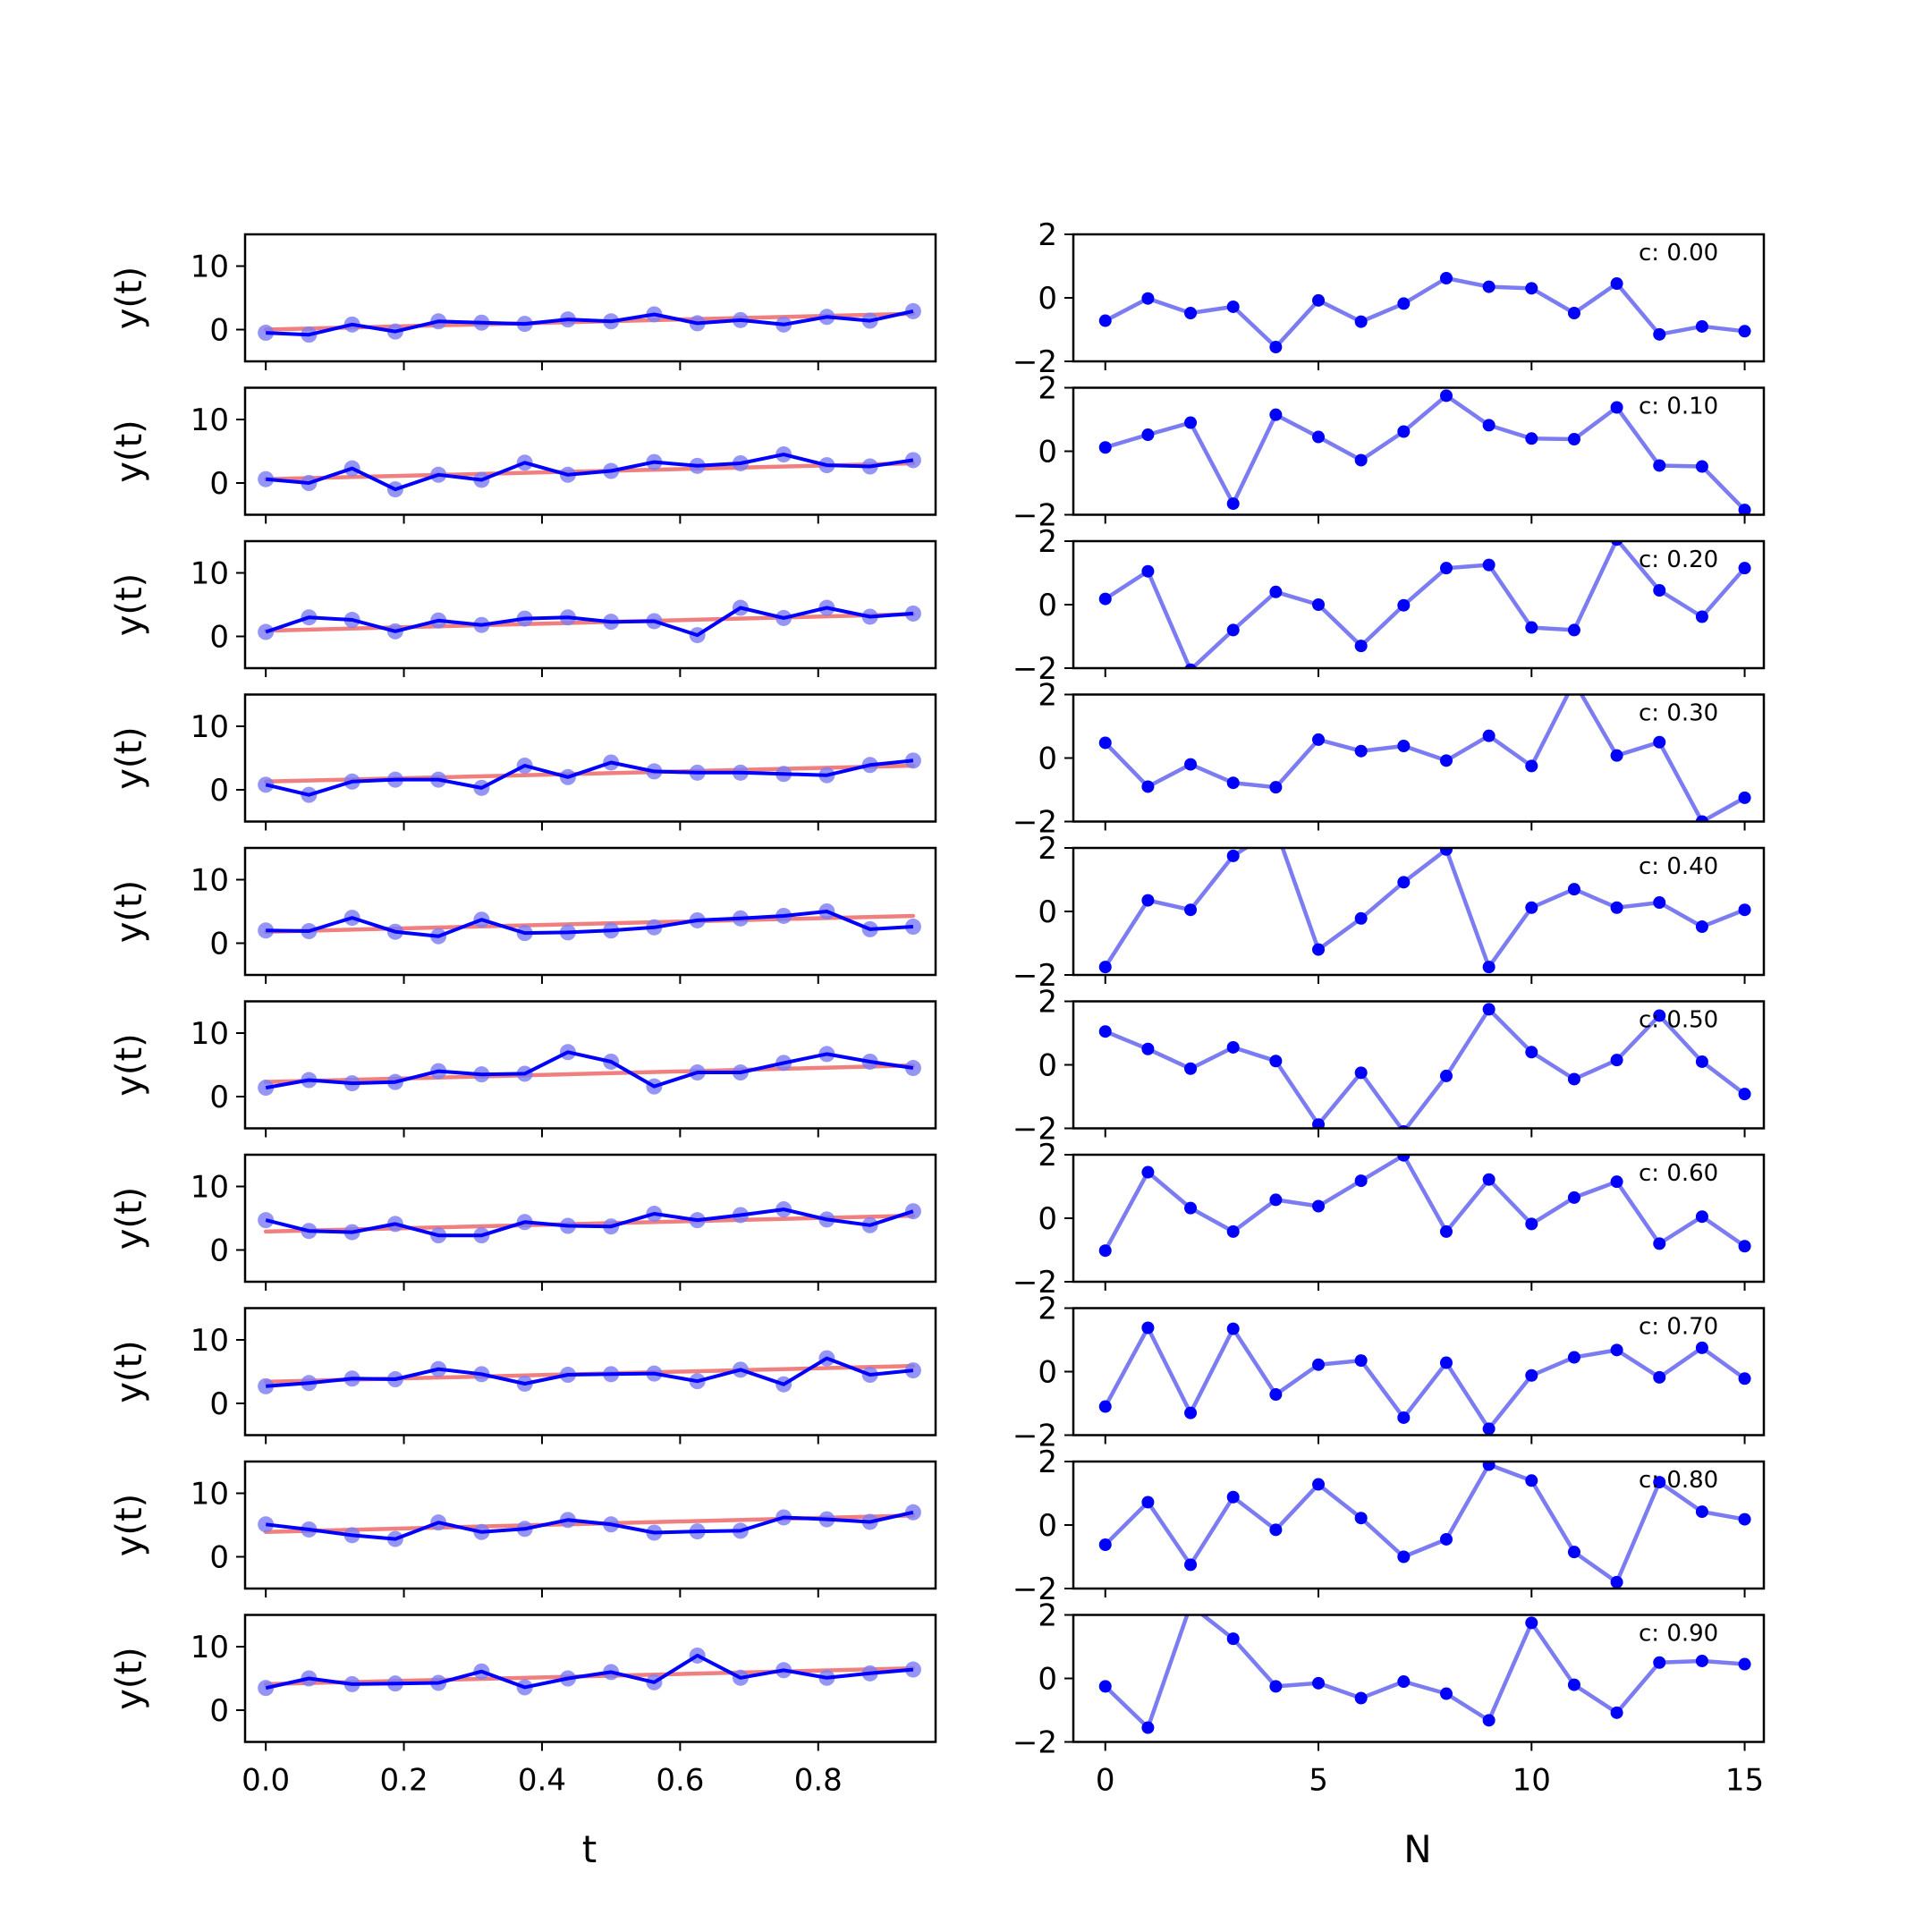 The height and width of the screenshot is (1932, 1932). I want to click on right-panel-0: −2 0 2 c: 0.00, so click(1389, 298).